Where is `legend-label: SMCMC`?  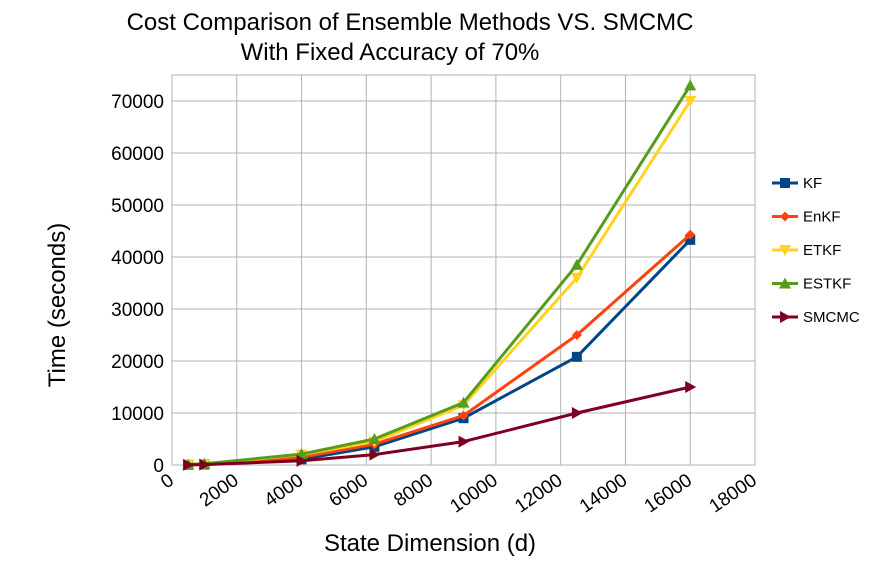
legend-label: SMCMC is located at coordinates (831, 317).